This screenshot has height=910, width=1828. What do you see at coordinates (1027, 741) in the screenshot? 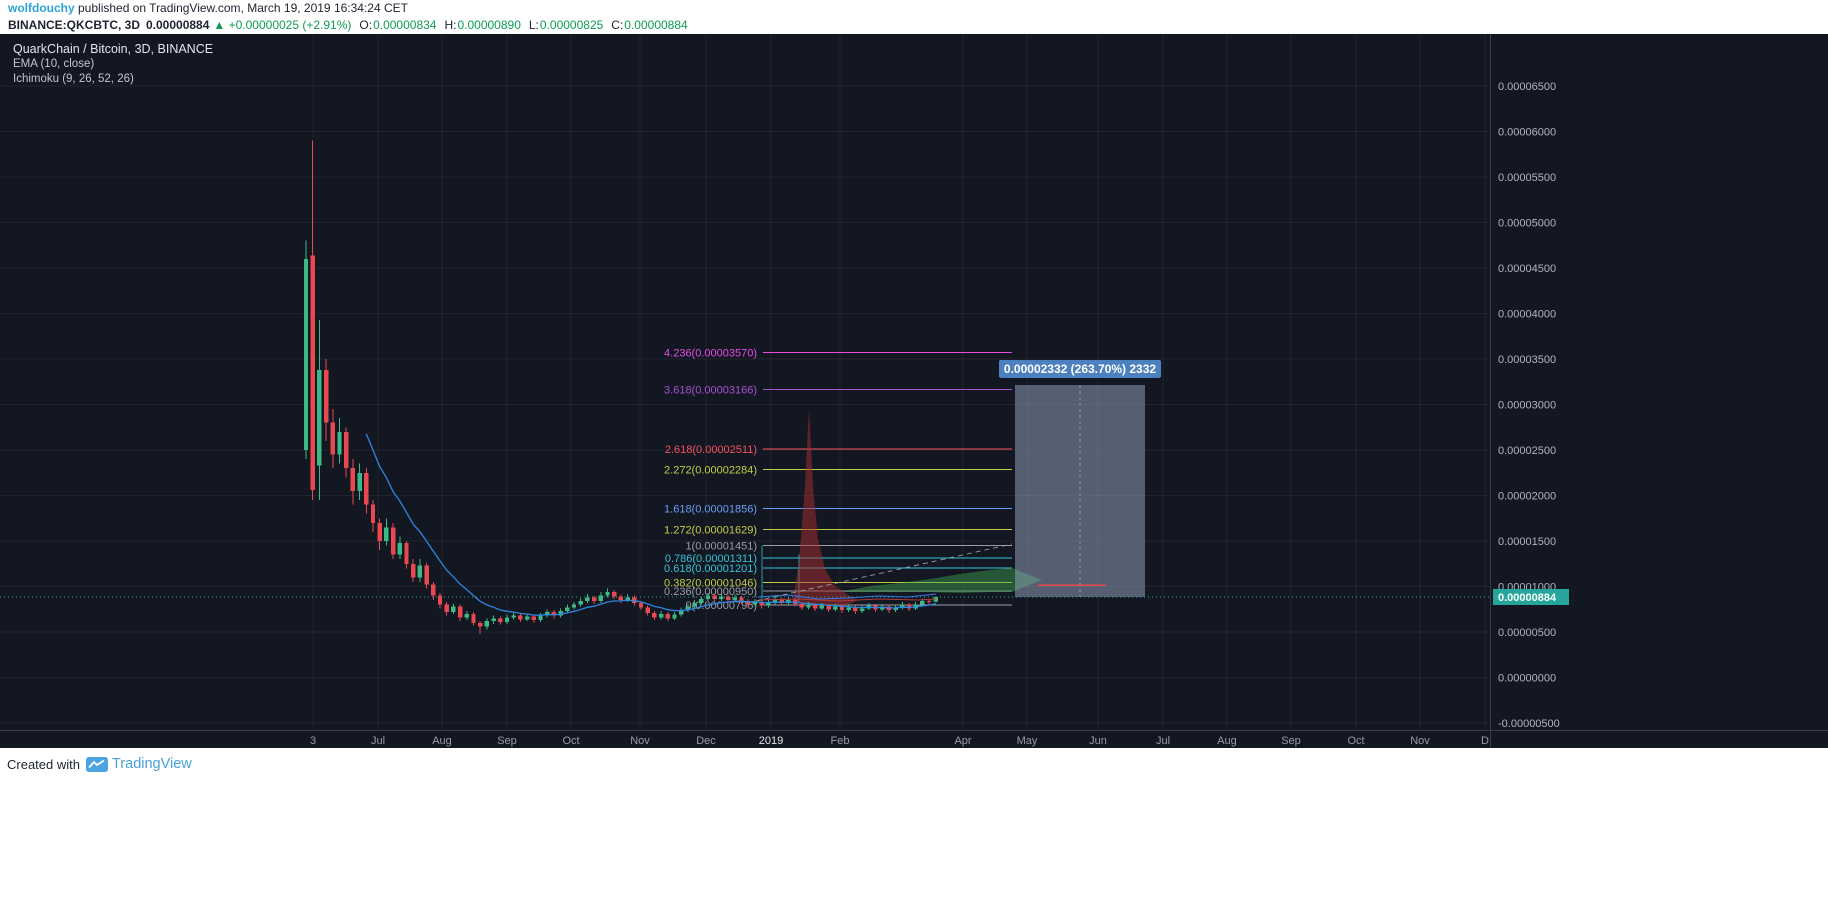
I see `svg-text: May` at bounding box center [1027, 741].